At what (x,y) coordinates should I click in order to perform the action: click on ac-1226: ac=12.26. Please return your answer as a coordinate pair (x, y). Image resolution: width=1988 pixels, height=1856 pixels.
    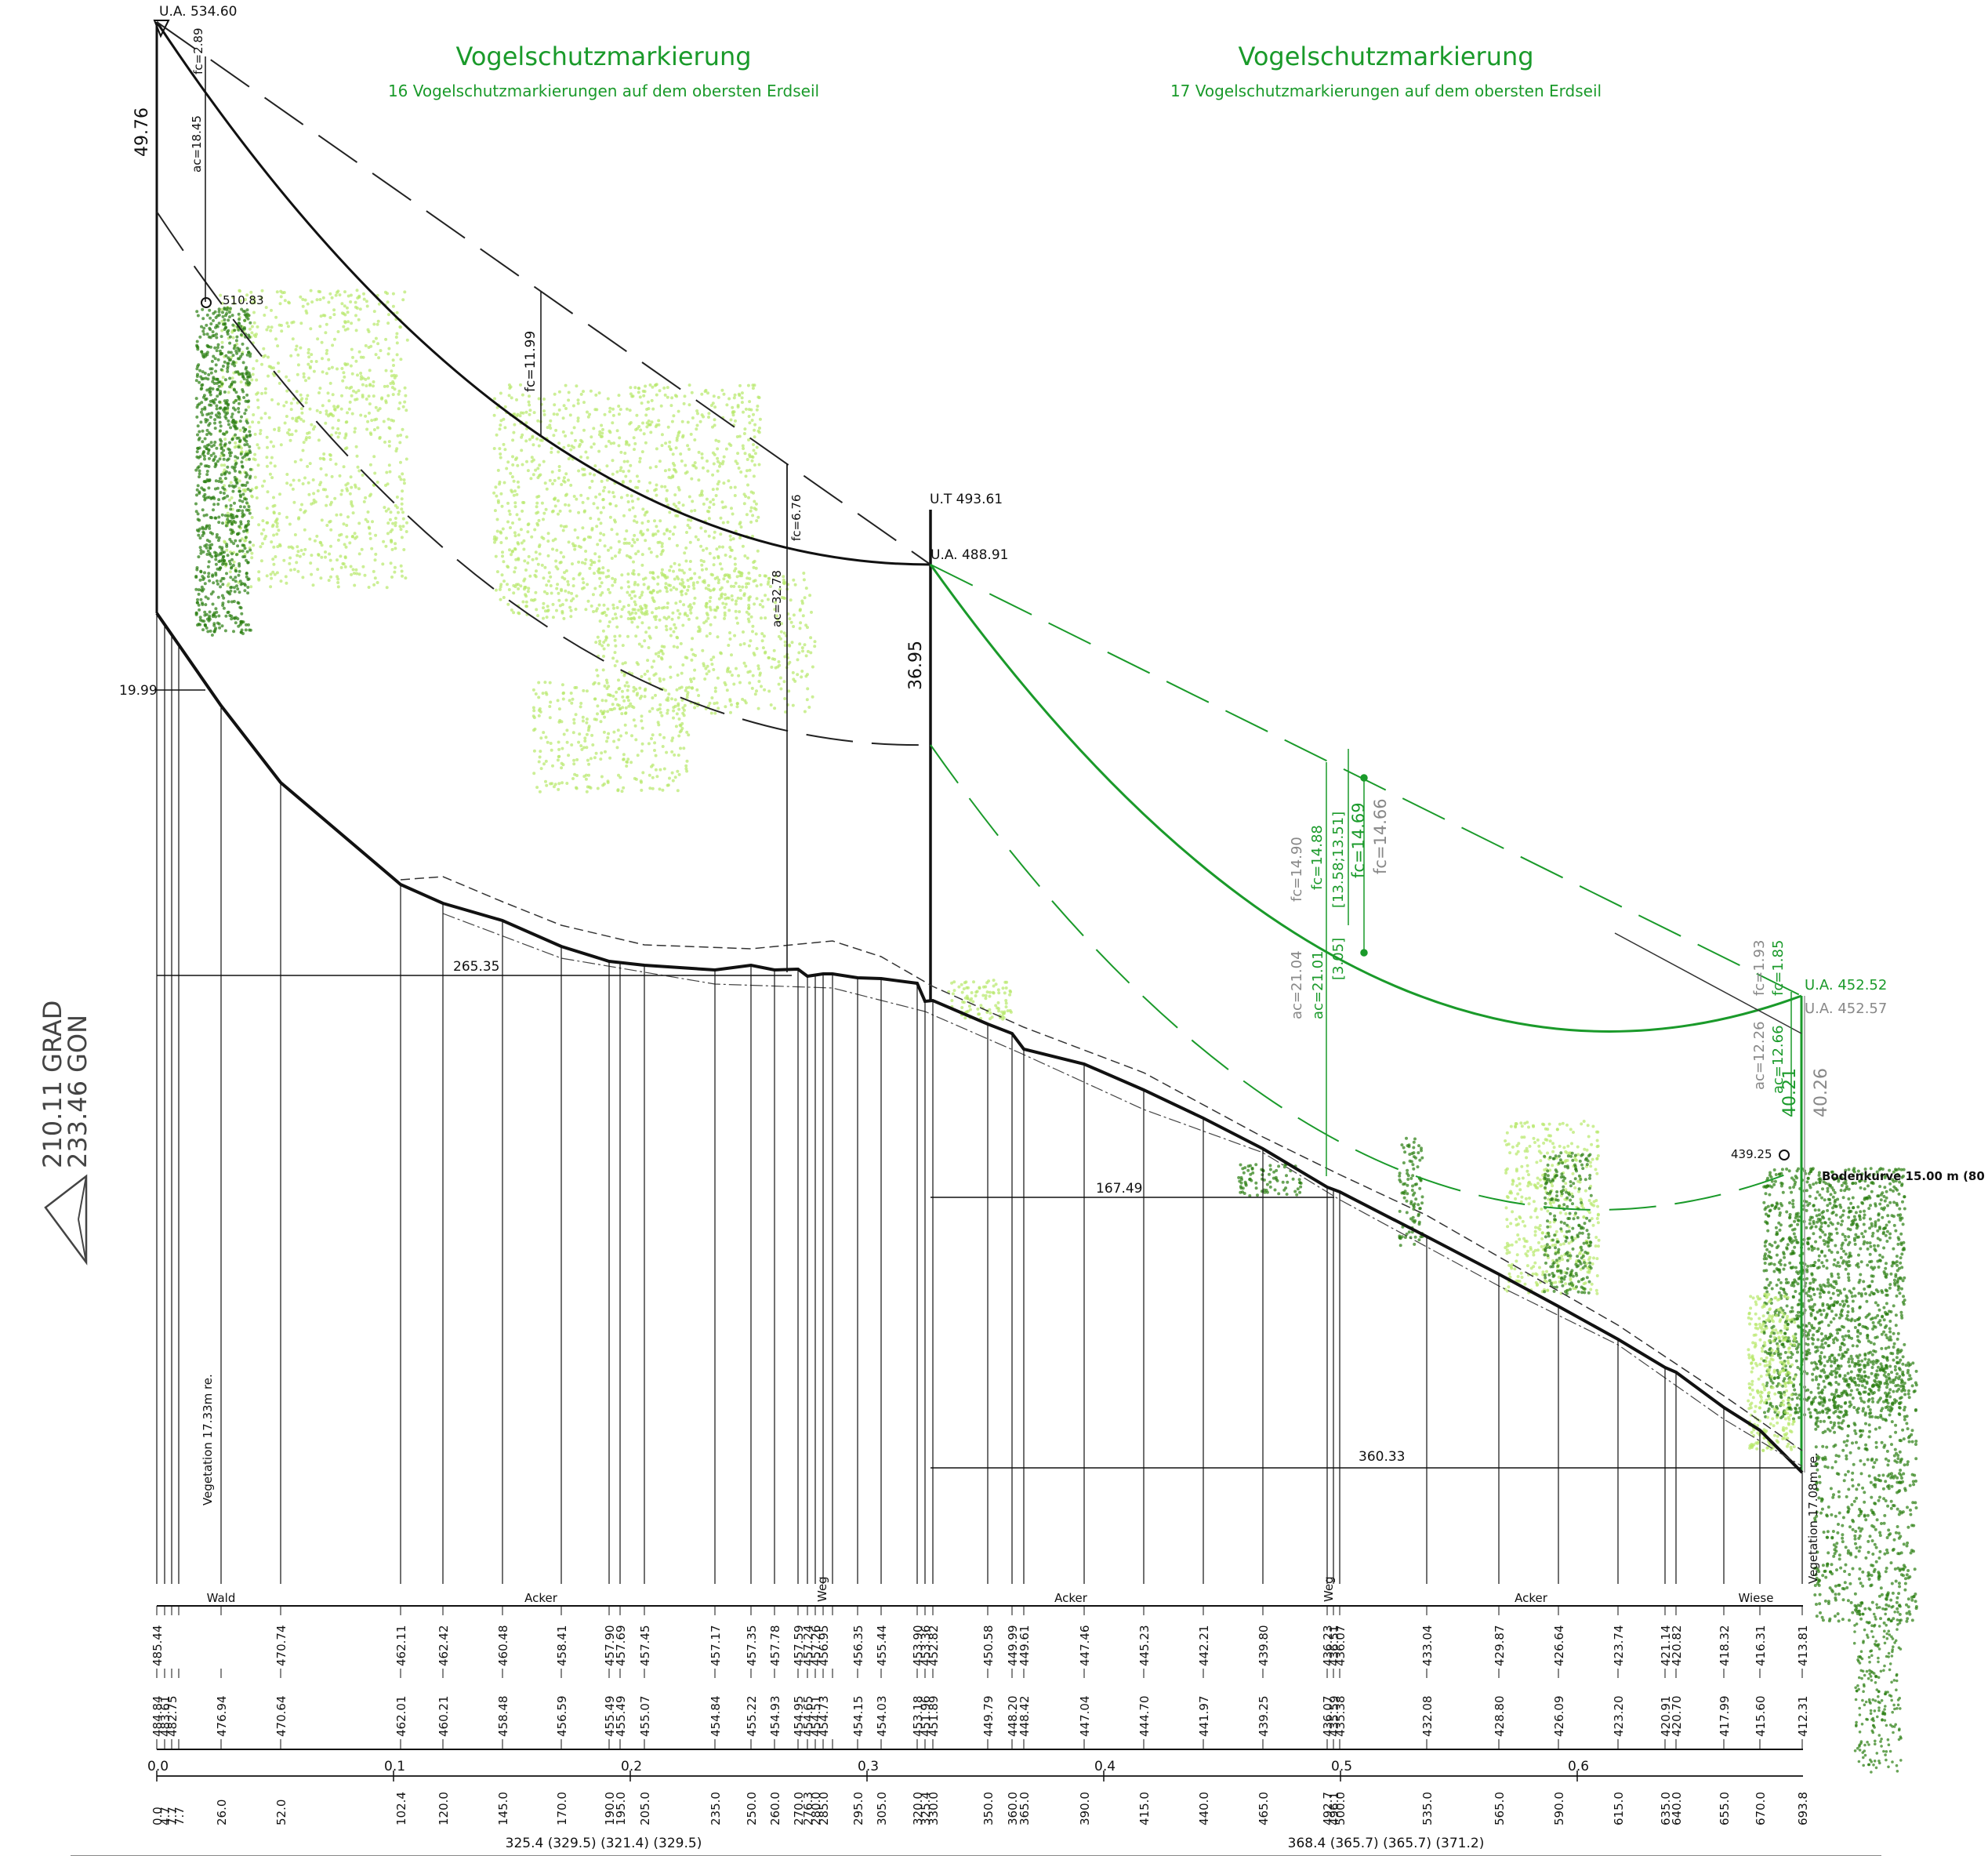
    Looking at the image, I should click on (1759, 1055).